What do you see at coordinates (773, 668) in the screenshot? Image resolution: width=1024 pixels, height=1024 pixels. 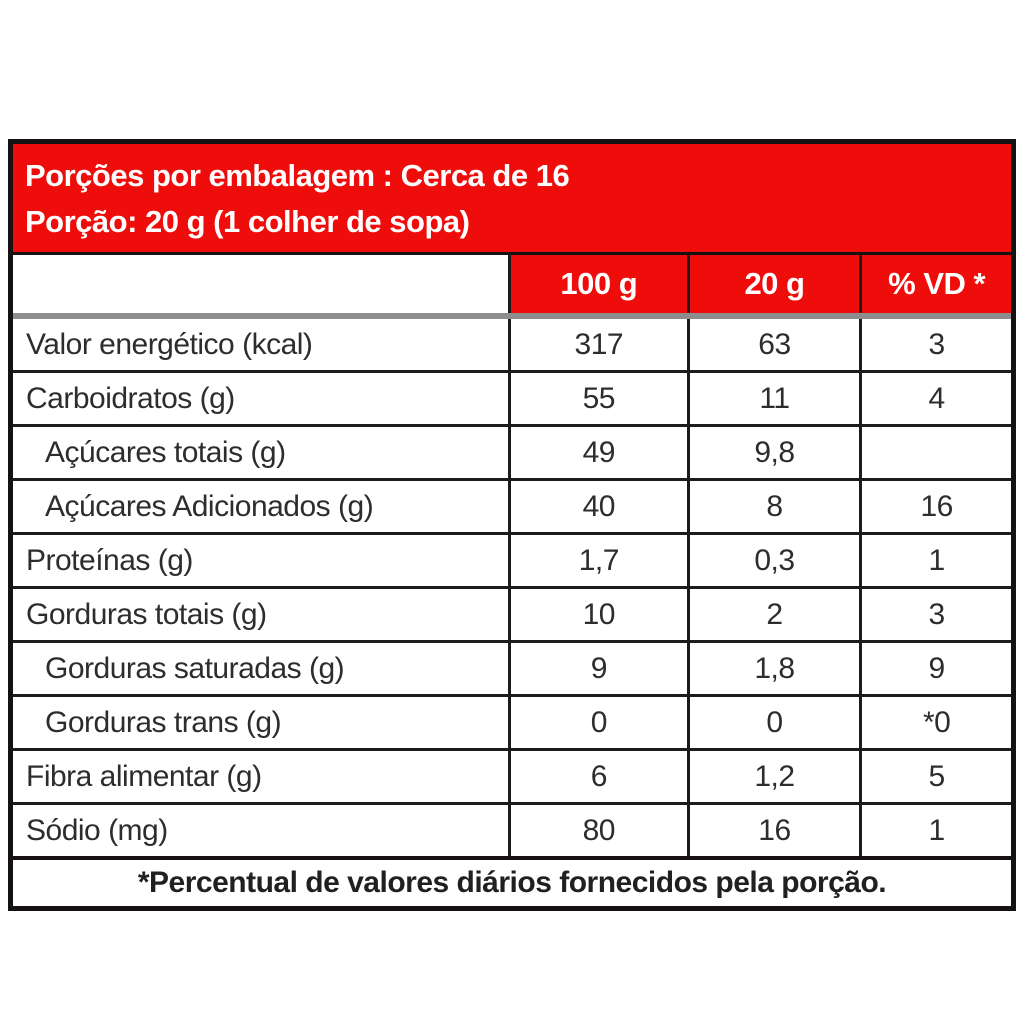 I see `value-per-20g: 1,8` at bounding box center [773, 668].